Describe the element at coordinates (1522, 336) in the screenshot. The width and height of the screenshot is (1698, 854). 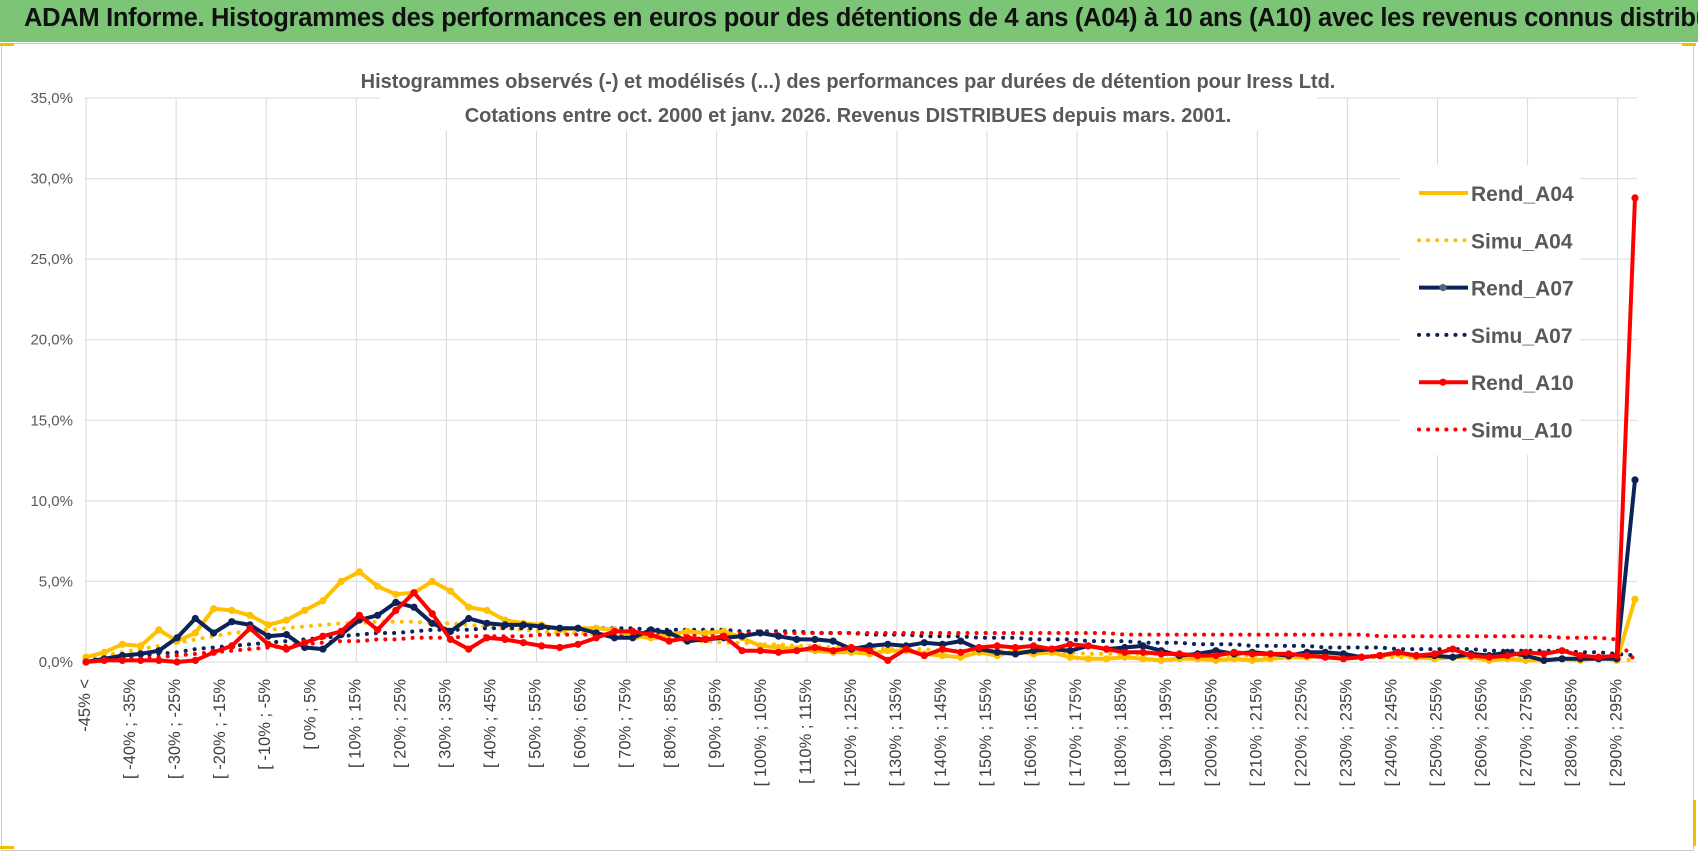
I see `legend-label: Simu_A07` at that location.